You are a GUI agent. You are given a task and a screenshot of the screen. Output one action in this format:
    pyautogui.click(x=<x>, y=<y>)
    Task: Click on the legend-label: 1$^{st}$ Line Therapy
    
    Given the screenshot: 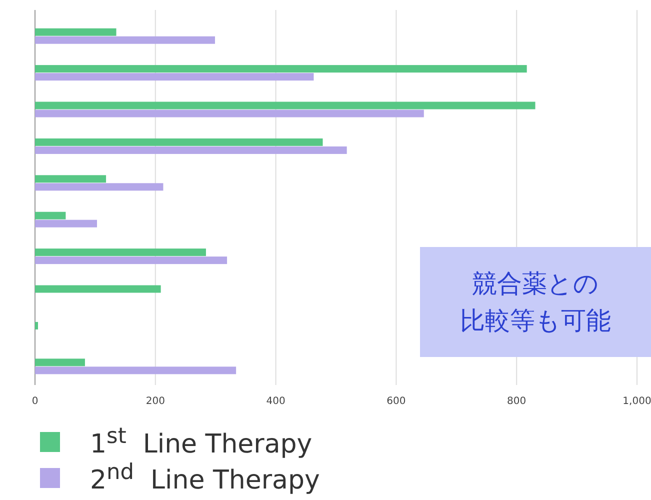 What is the action you would take?
    pyautogui.click(x=201, y=442)
    